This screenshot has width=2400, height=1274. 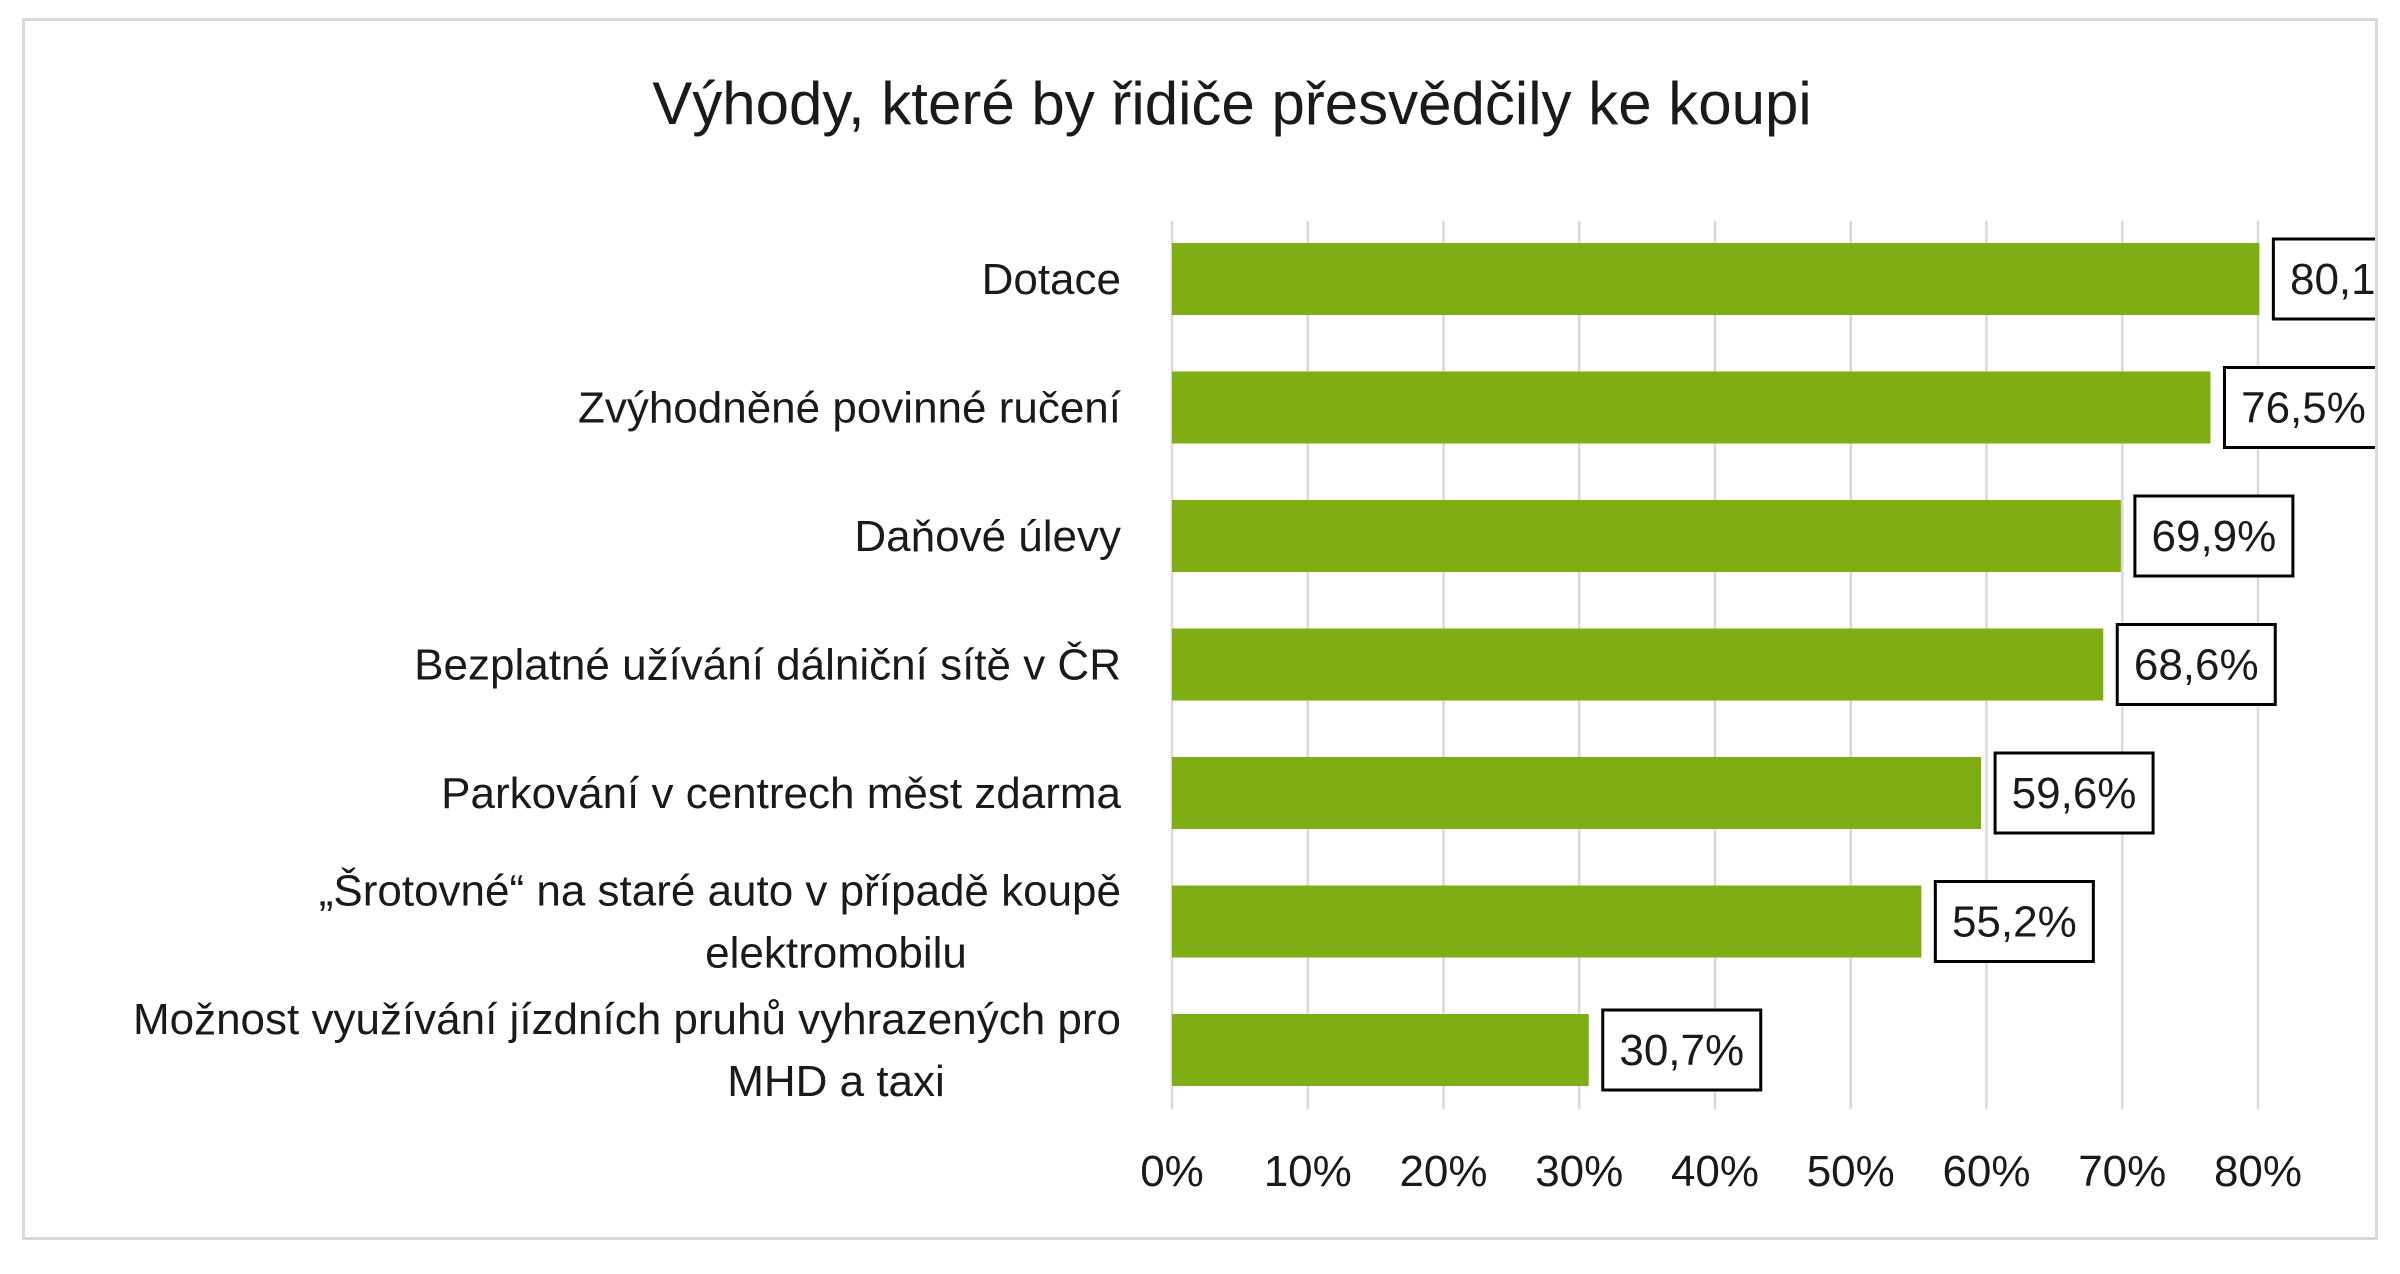 I want to click on category-label-line: Zvýhodněné povinné ručení, so click(x=850, y=408).